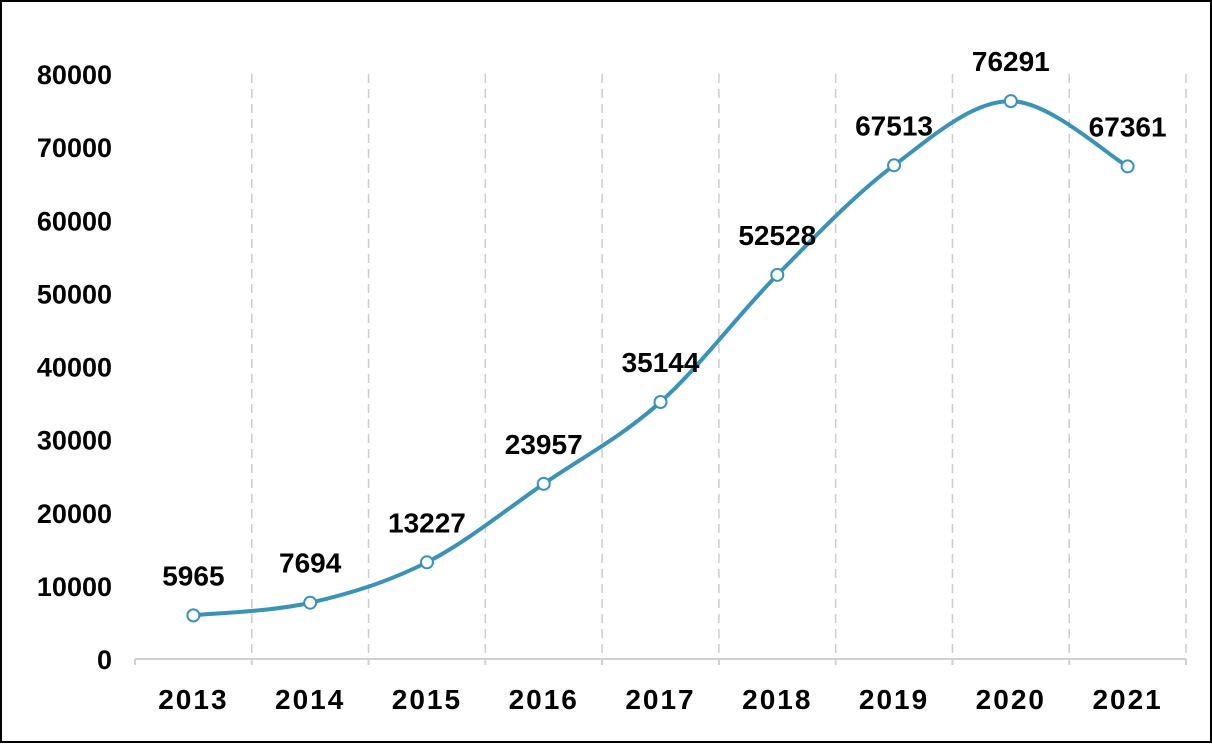 Image resolution: width=1212 pixels, height=745 pixels. What do you see at coordinates (1128, 126) in the screenshot?
I see `data-label: 67361` at bounding box center [1128, 126].